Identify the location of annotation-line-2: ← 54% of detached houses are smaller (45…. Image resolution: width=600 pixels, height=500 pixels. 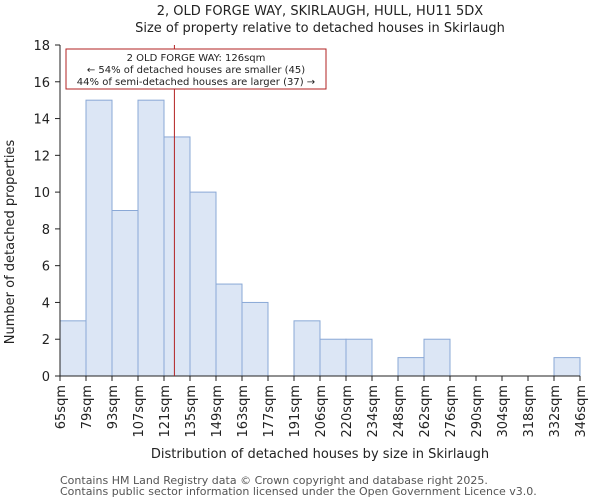
(196, 70).